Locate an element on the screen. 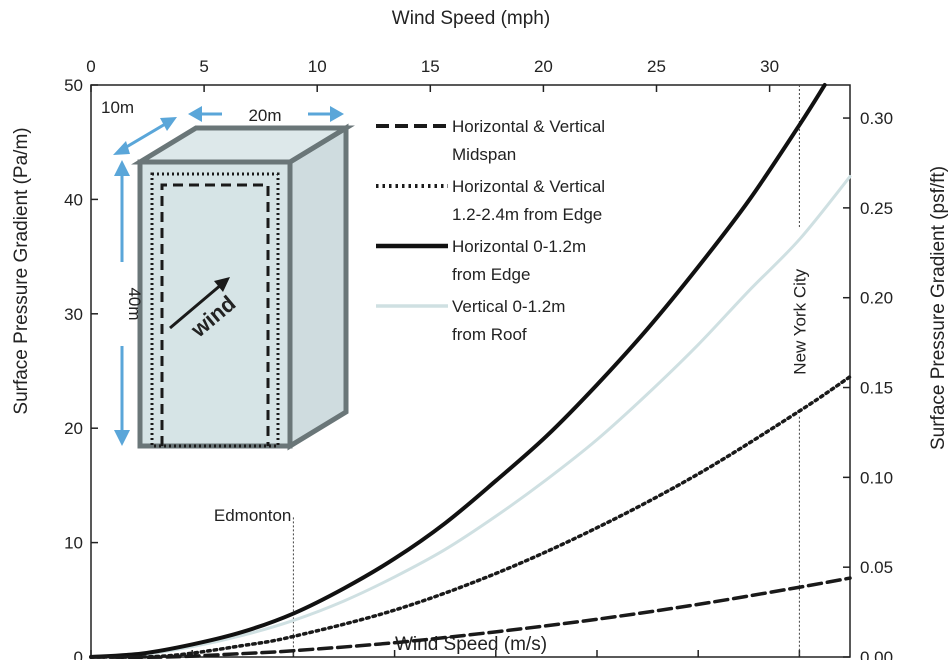 The height and width of the screenshot is (660, 950). height-arrow-head-bottom is located at coordinates (122, 438).